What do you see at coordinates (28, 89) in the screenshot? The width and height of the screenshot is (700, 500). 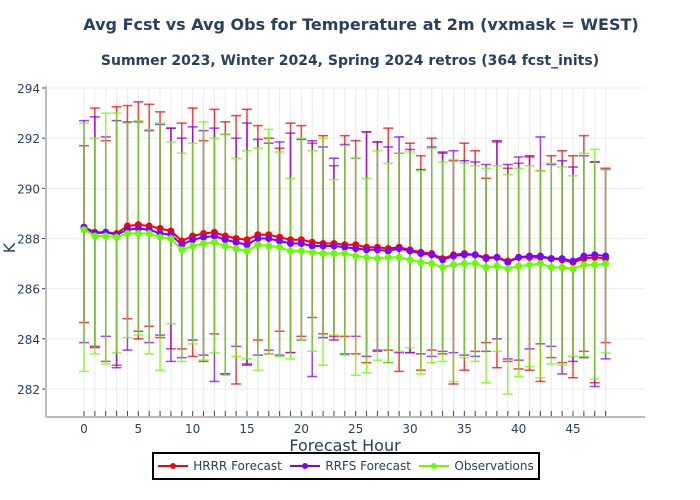 I see `y-tick-label: 294` at bounding box center [28, 89].